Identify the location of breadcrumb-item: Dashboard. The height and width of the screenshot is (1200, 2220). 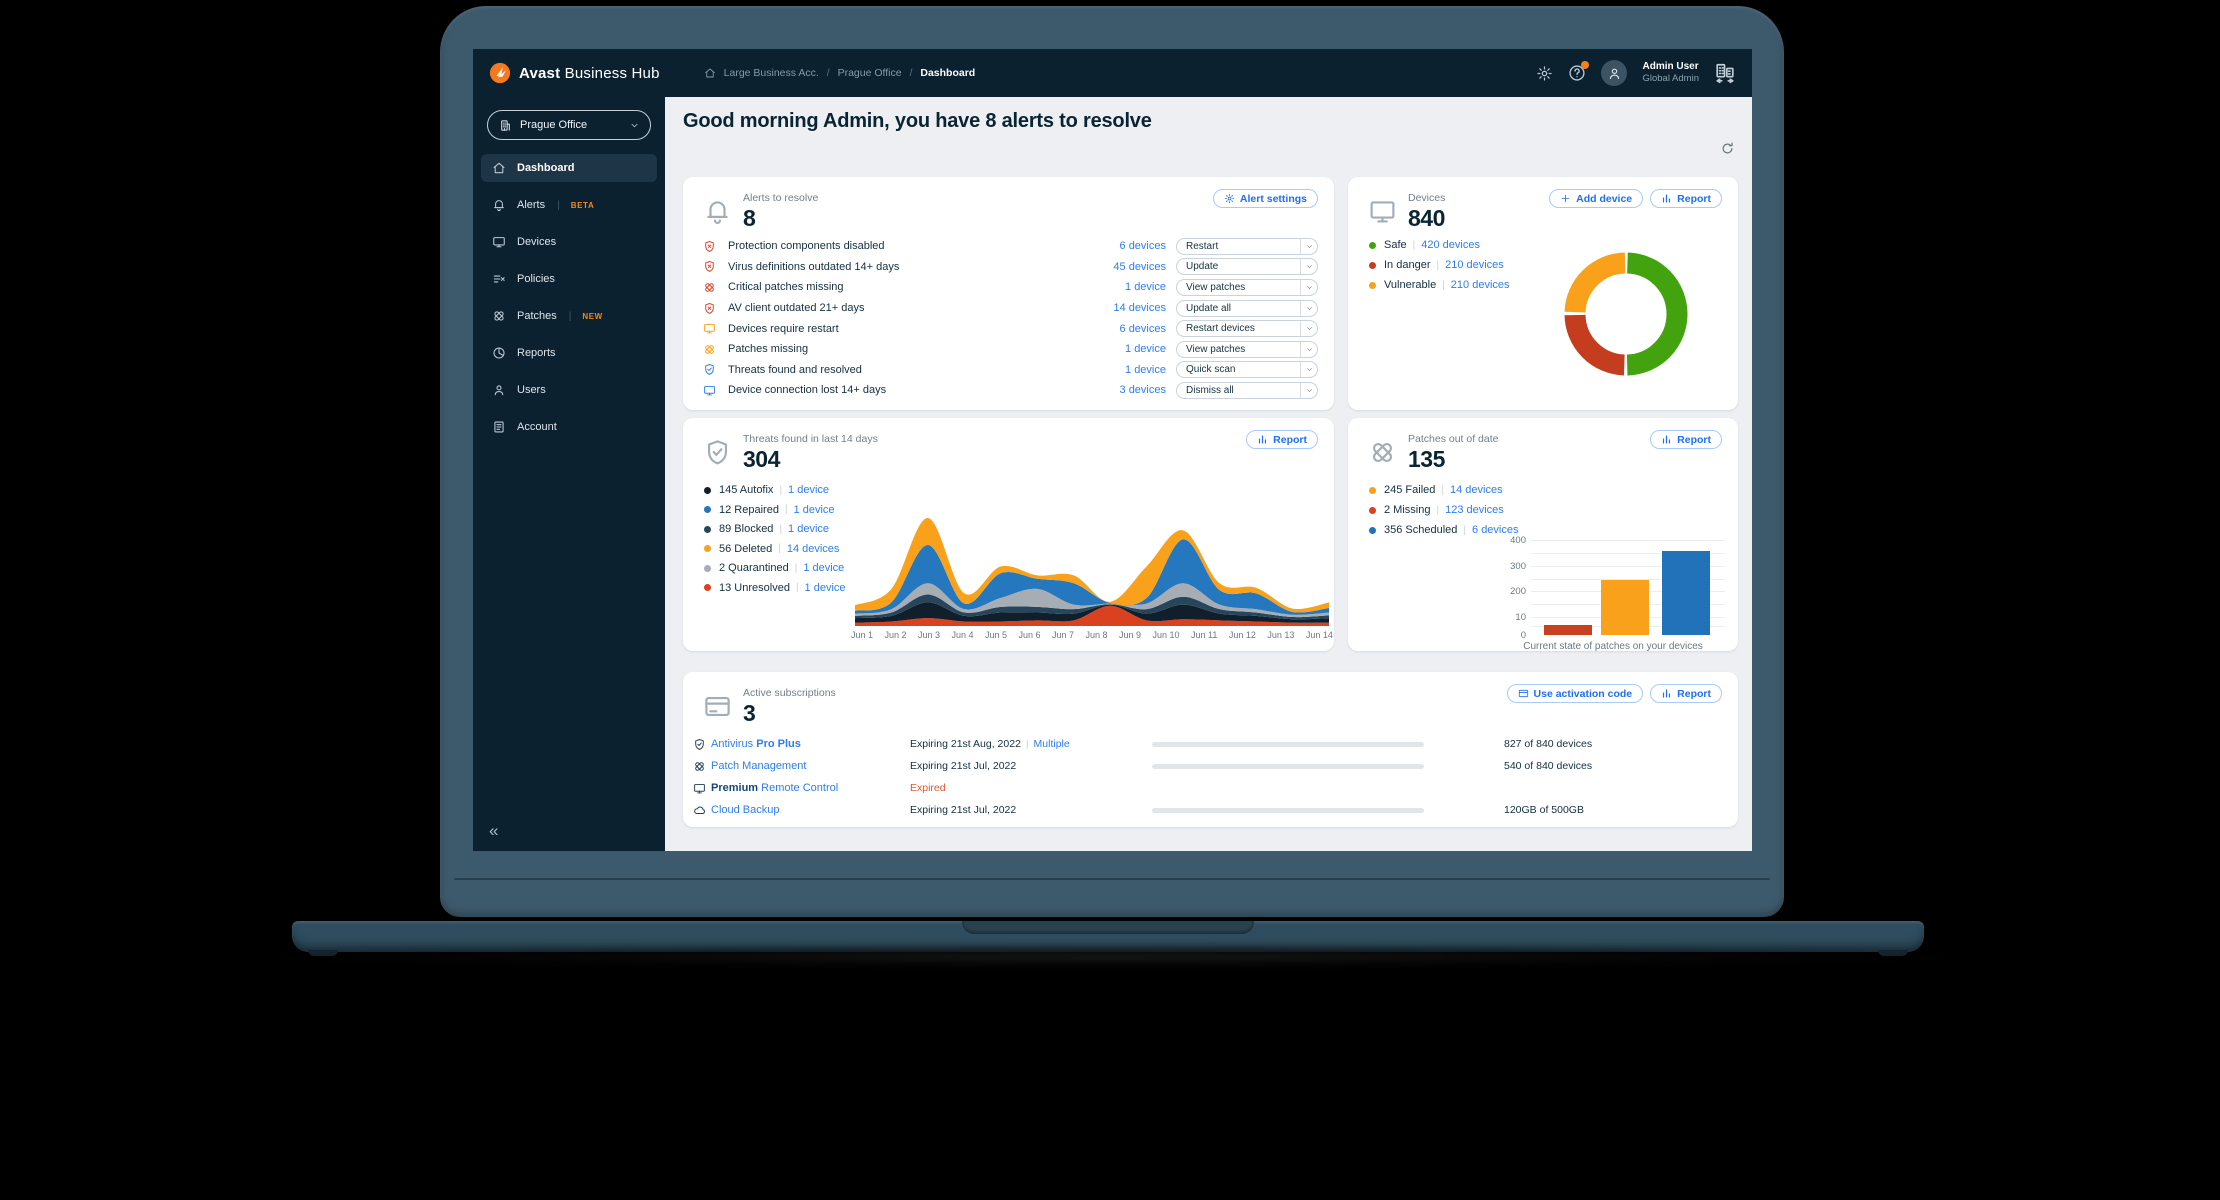
(948, 73).